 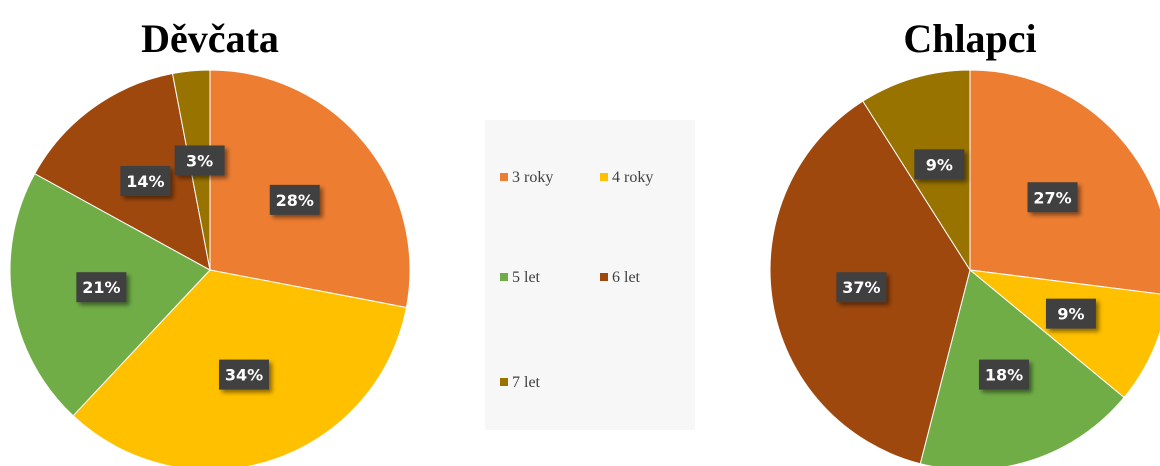 What do you see at coordinates (210, 38) in the screenshot?
I see `chart-title: Děvčata` at bounding box center [210, 38].